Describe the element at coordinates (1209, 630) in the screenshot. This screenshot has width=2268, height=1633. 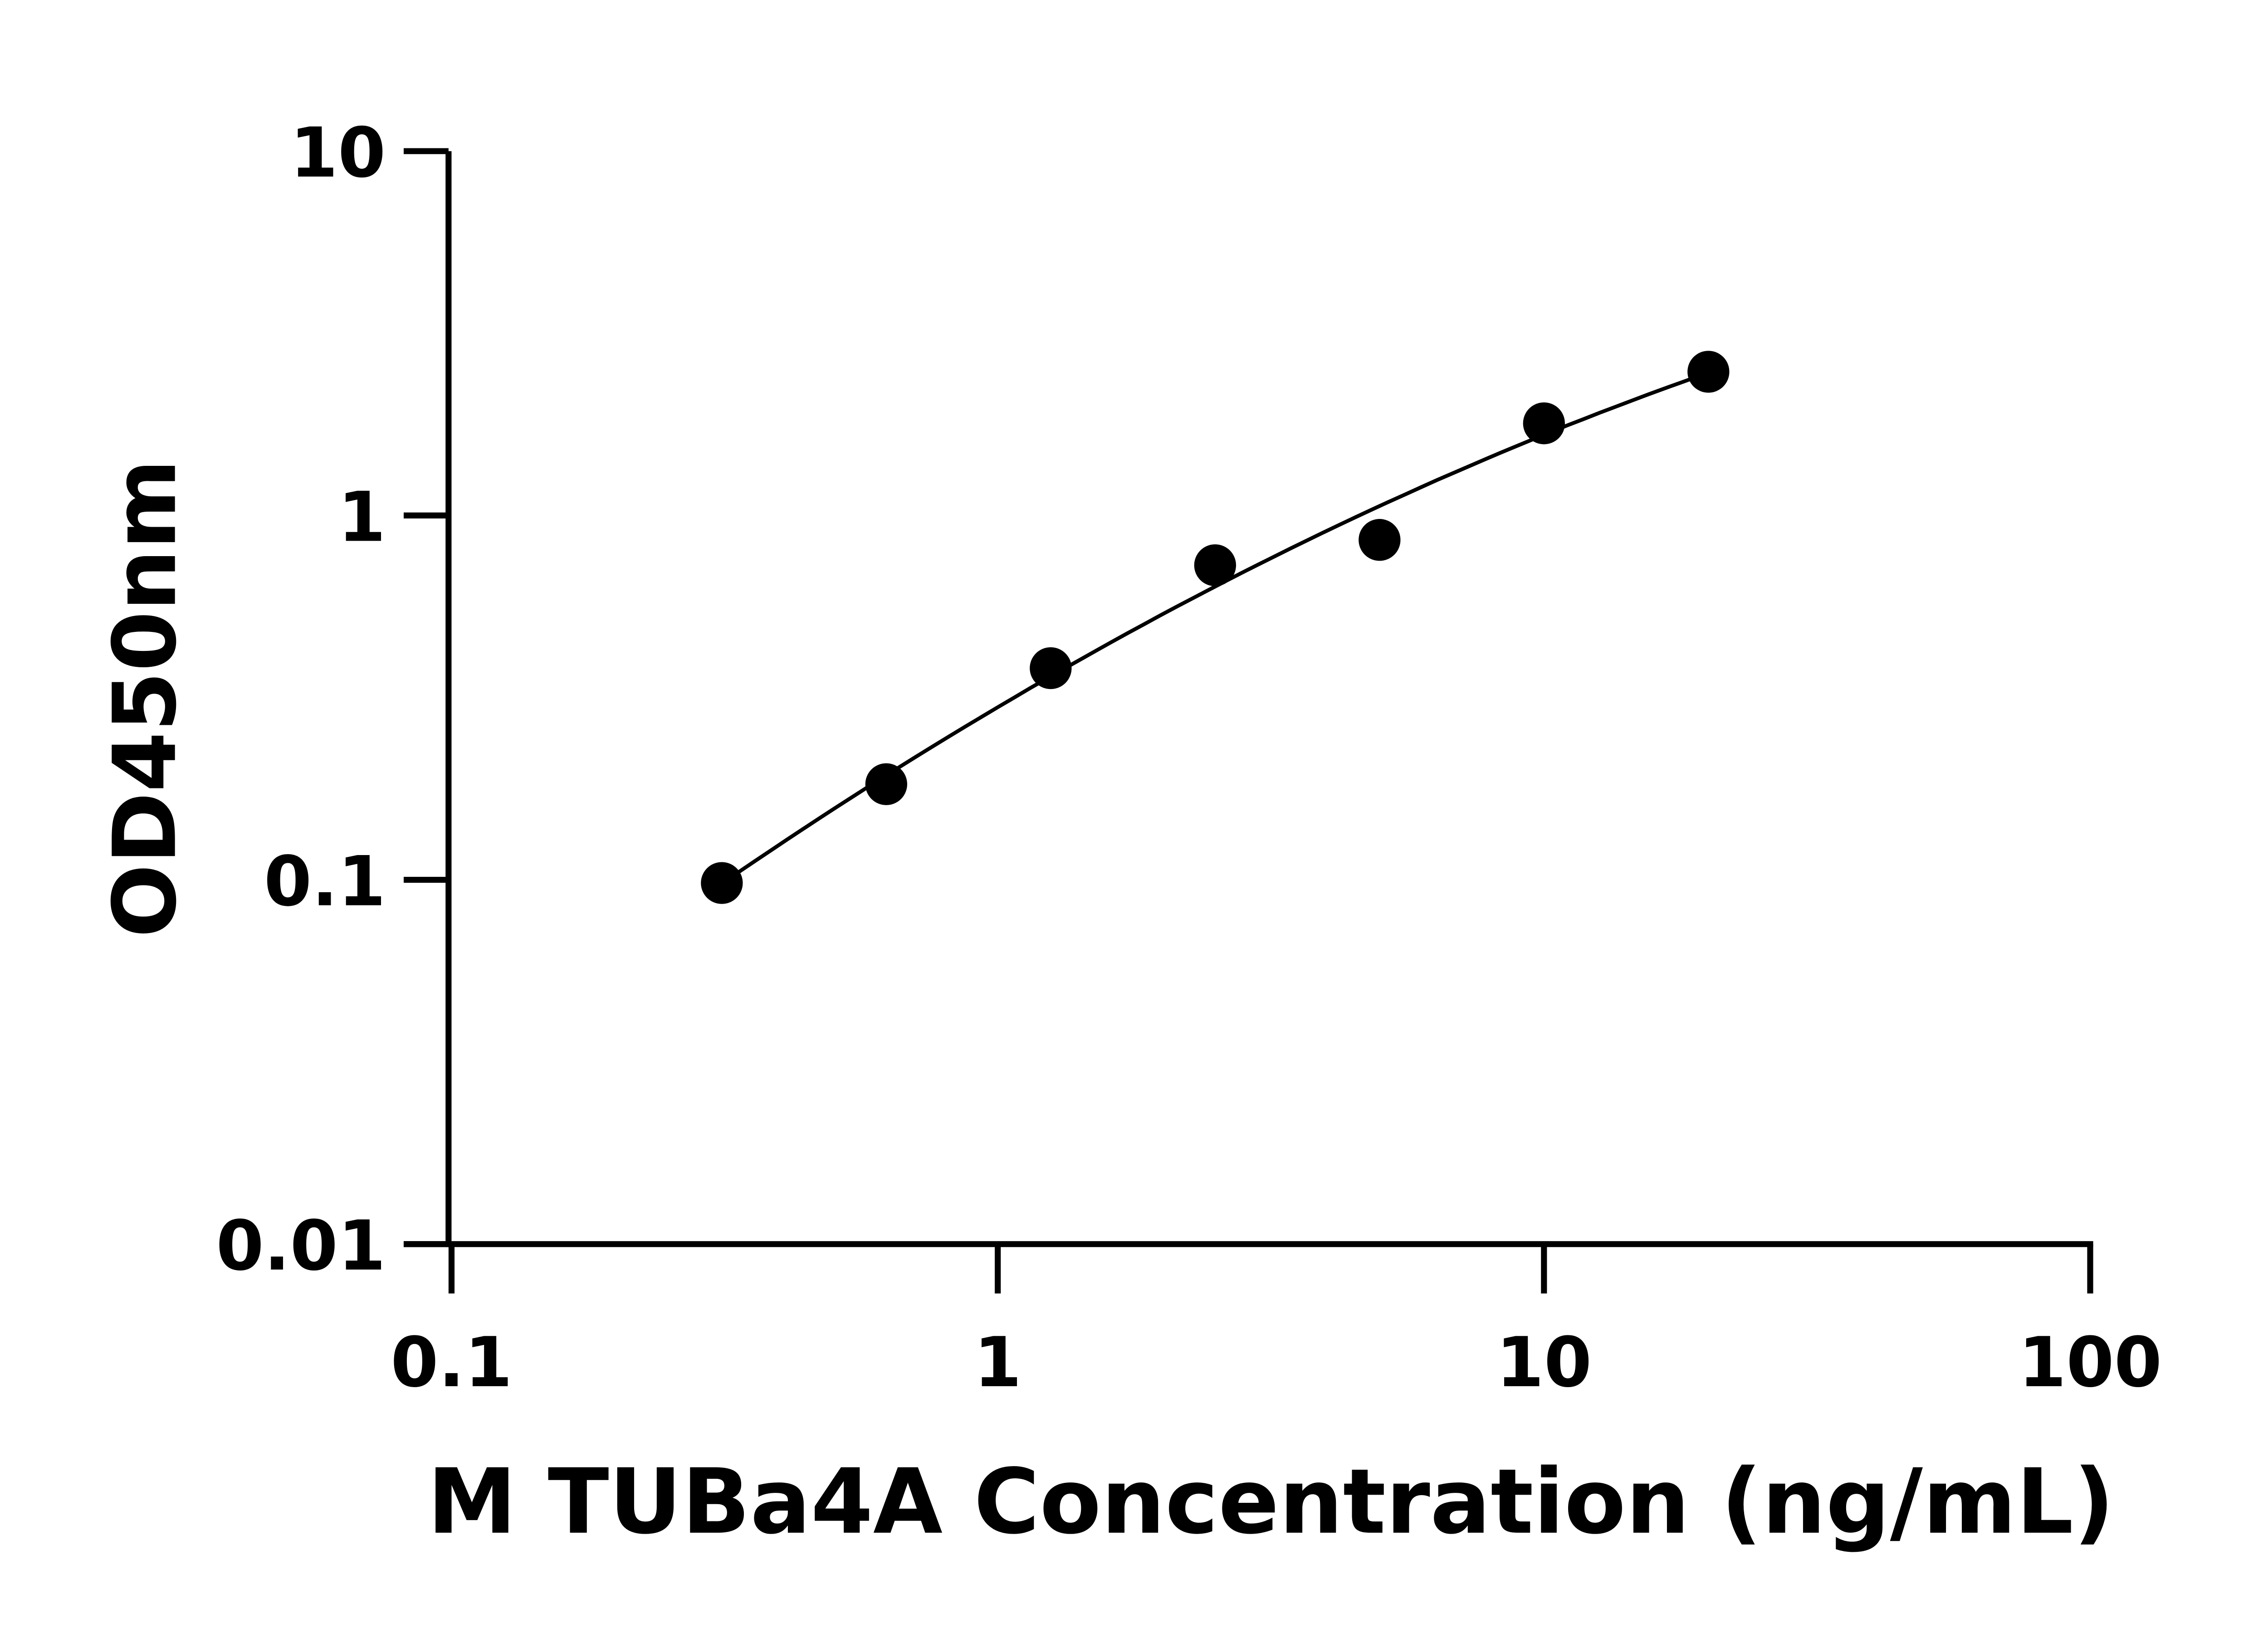
I see `fit-curve` at that location.